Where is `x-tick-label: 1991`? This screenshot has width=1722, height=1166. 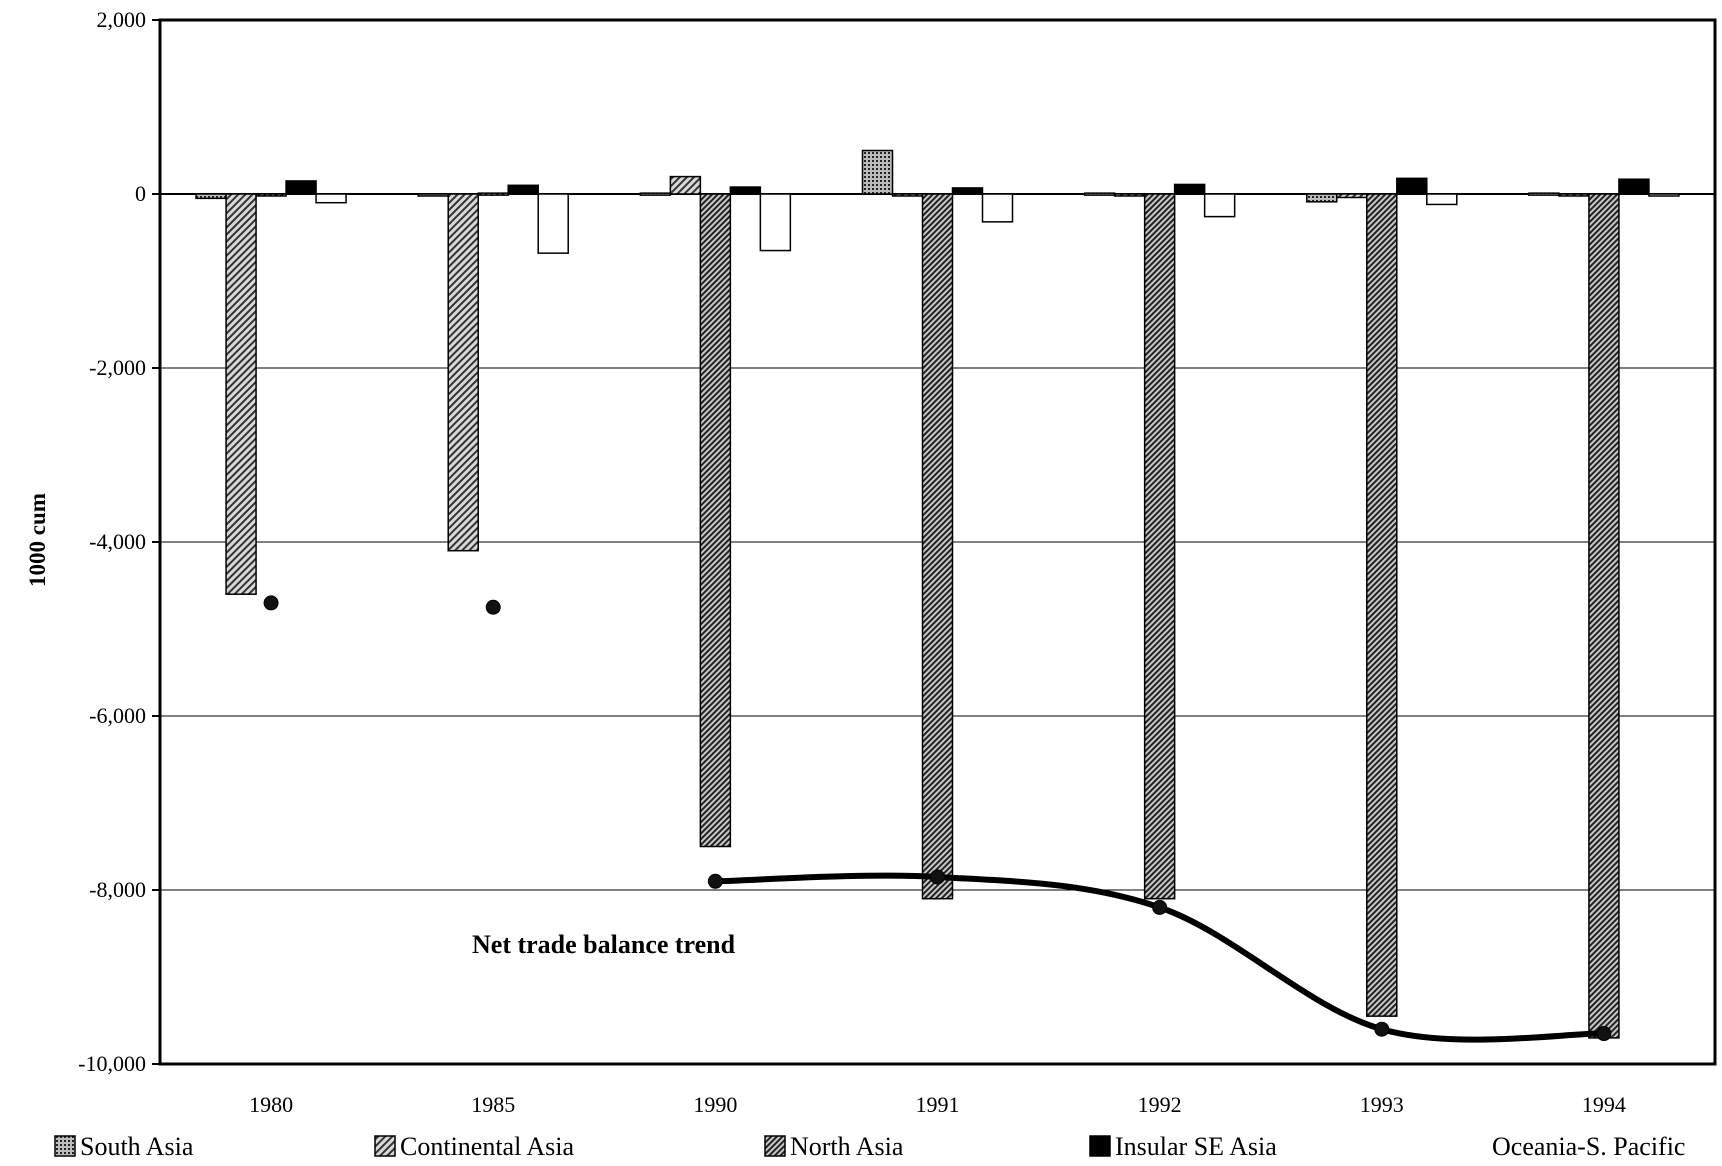 x-tick-label: 1991 is located at coordinates (938, 1104).